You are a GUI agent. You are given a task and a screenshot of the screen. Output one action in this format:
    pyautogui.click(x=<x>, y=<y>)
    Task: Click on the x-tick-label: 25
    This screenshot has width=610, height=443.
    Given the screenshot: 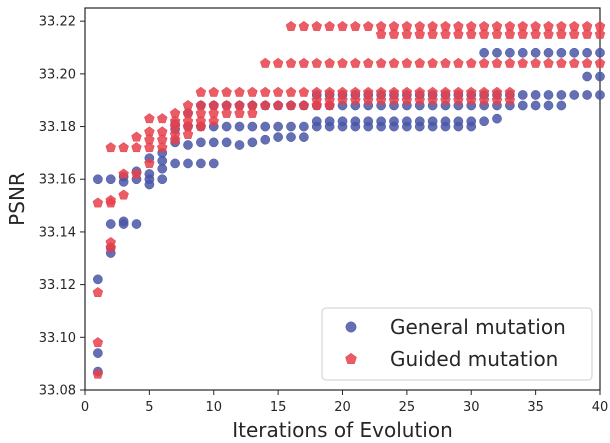 What is the action you would take?
    pyautogui.click(x=407, y=407)
    